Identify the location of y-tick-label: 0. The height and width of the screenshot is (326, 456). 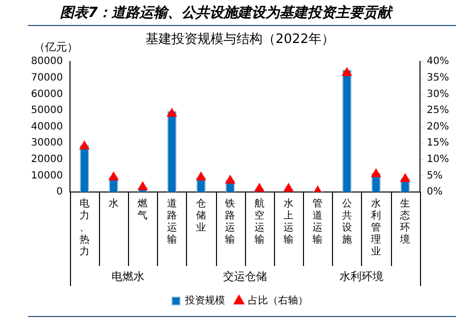
(59, 192).